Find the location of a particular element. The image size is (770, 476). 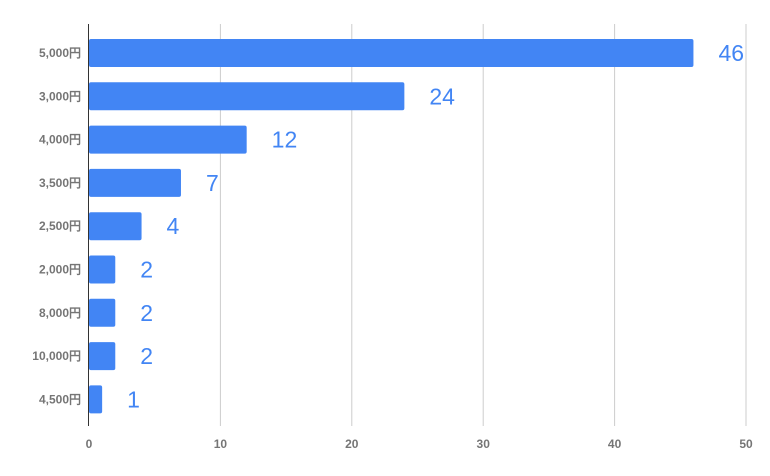

category-label: 3,500円 is located at coordinates (60, 183).